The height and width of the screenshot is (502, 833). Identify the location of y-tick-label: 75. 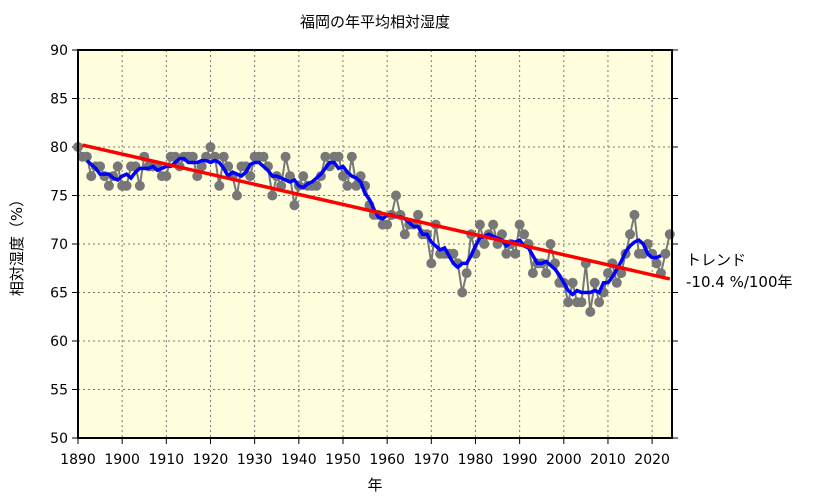
(59, 197).